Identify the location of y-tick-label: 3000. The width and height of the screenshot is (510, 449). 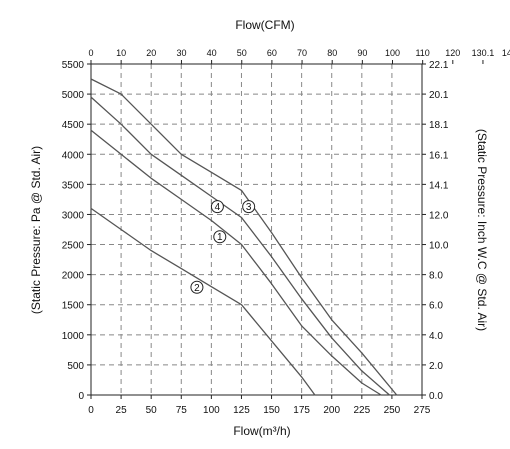
(73, 215).